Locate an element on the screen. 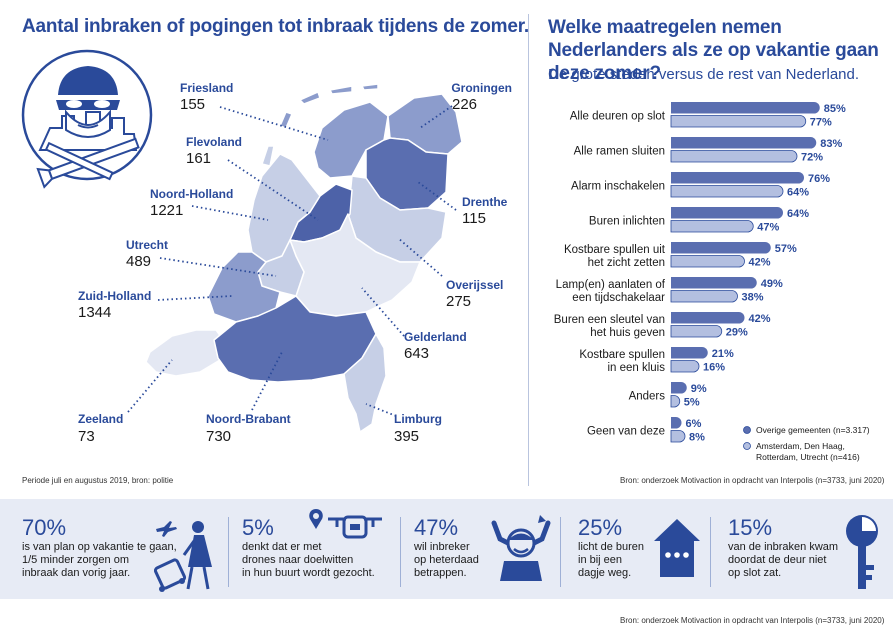 This screenshot has height=635, width=893. stat-vacation-line-1: is van plan op vakantie te gaan, is located at coordinates (99, 547).